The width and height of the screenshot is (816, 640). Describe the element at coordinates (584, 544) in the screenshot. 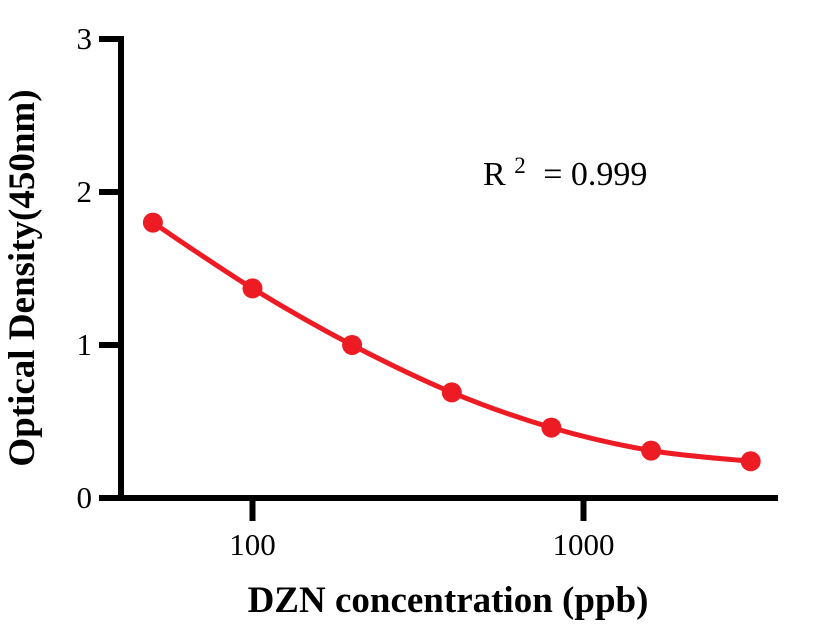

I see `x-tick-label: 1000` at that location.